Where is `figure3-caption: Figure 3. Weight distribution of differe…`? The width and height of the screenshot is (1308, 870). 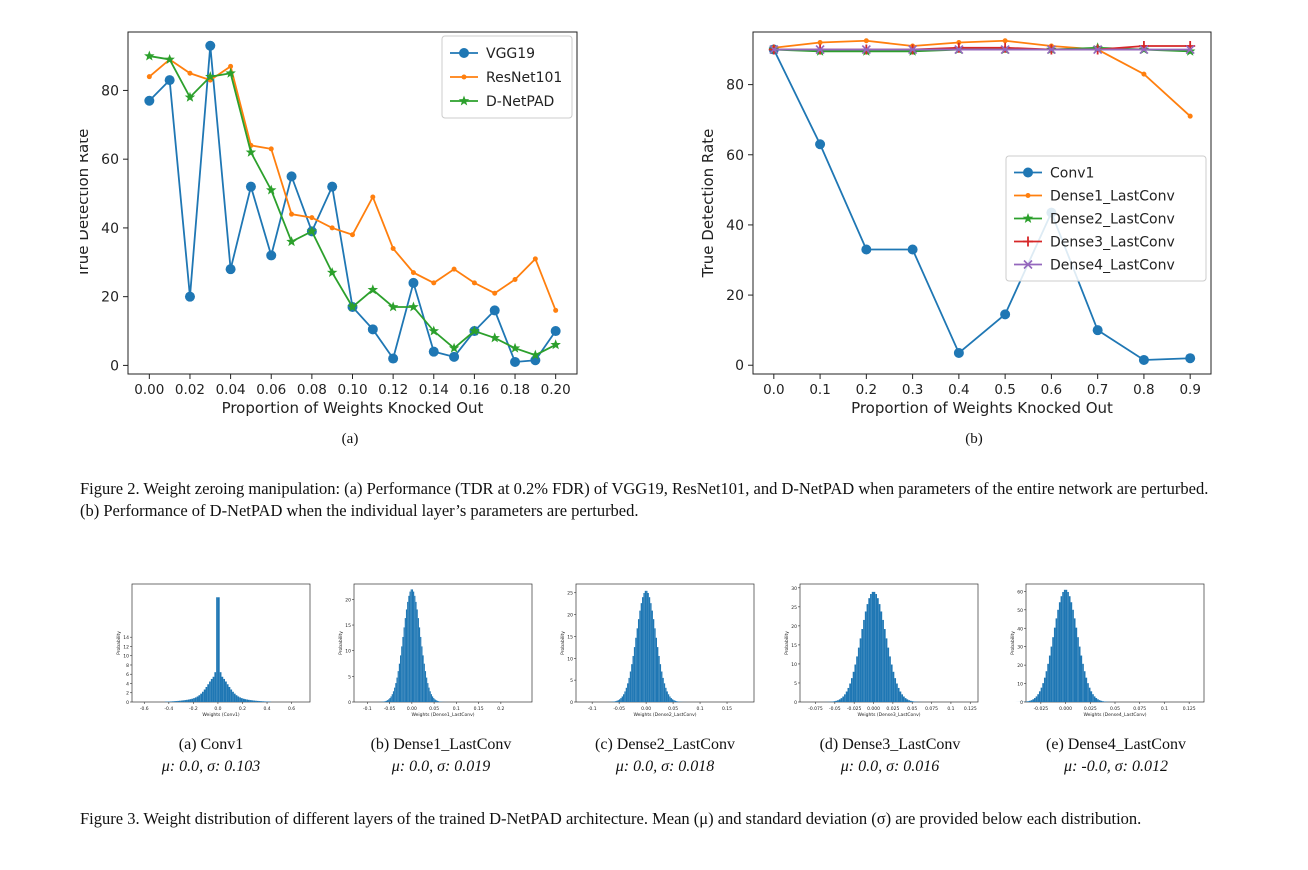
figure3-caption: Figure 3. Weight distribution of differe… is located at coordinates (655, 819).